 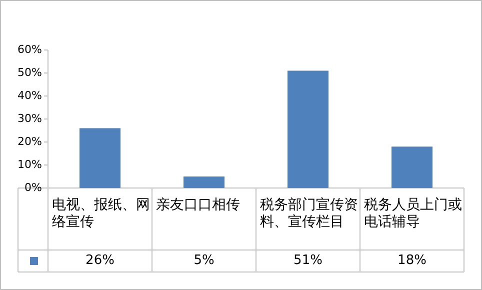 I want to click on y-tick-label: 30%, so click(x=29, y=118).